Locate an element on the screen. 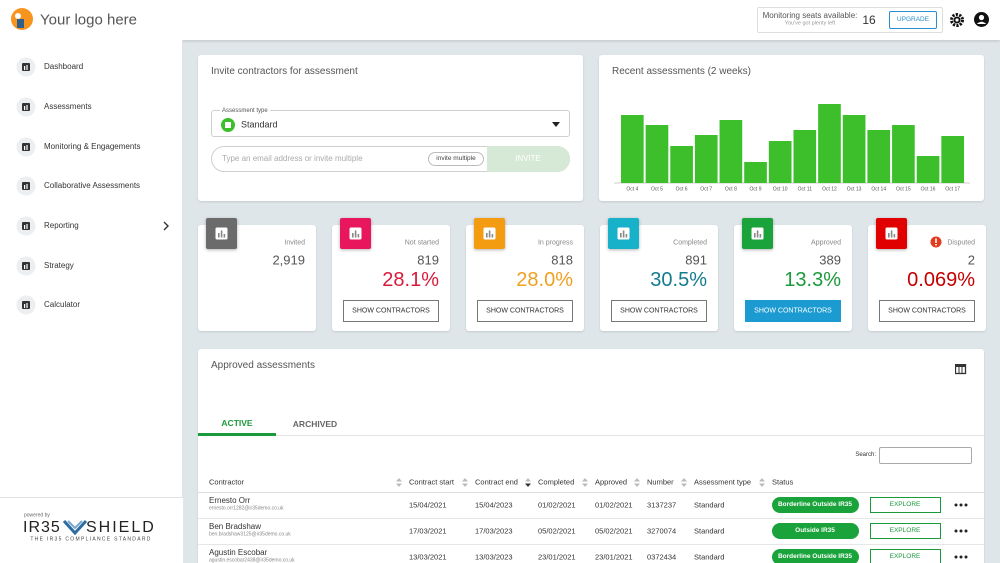  stat-percent: 13.3% is located at coordinates (812, 280).